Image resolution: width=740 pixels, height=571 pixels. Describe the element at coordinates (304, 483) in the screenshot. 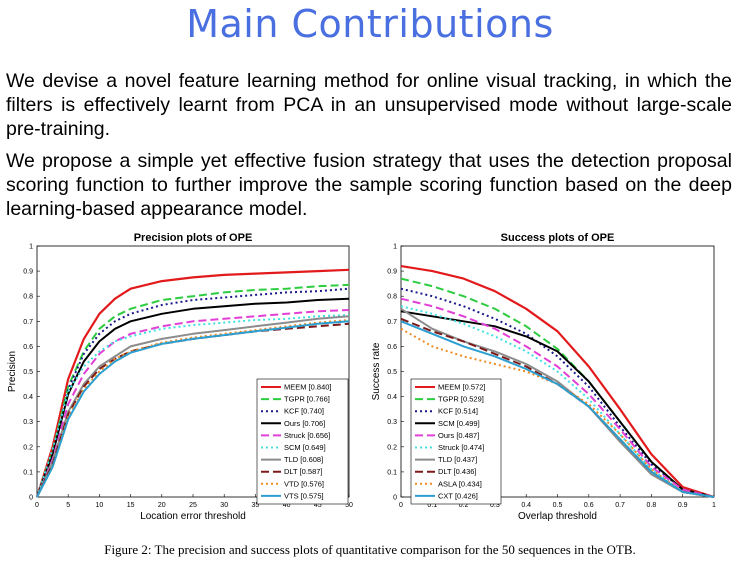

I see `legend-label-8: VTD [0.576]` at that location.